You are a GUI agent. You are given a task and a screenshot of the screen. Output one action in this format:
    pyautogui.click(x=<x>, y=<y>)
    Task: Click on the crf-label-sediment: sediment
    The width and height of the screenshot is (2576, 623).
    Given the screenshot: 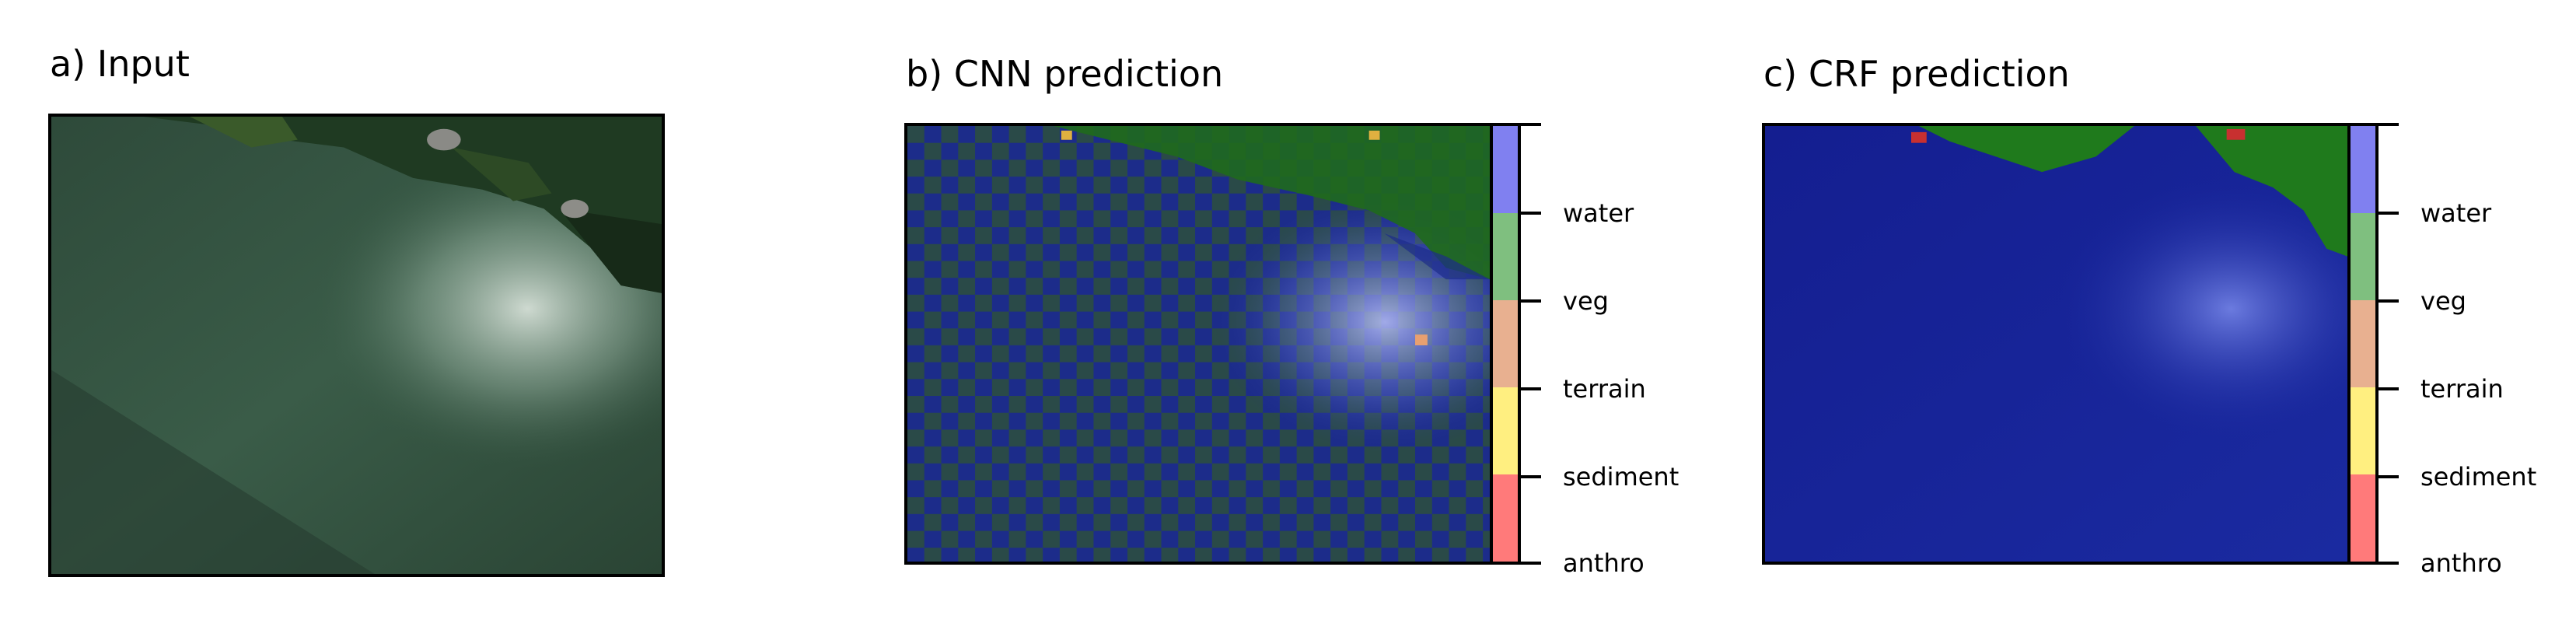 What is the action you would take?
    pyautogui.click(x=2478, y=477)
    